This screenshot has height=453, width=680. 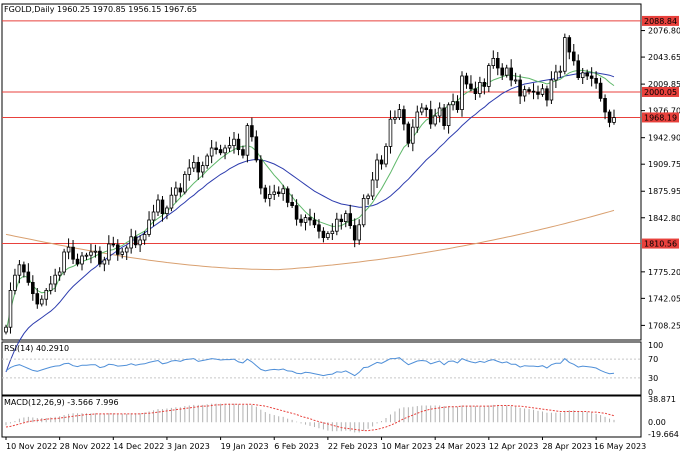 What do you see at coordinates (664, 138) in the screenshot?
I see `price-tick-label: 1942.90` at bounding box center [664, 138].